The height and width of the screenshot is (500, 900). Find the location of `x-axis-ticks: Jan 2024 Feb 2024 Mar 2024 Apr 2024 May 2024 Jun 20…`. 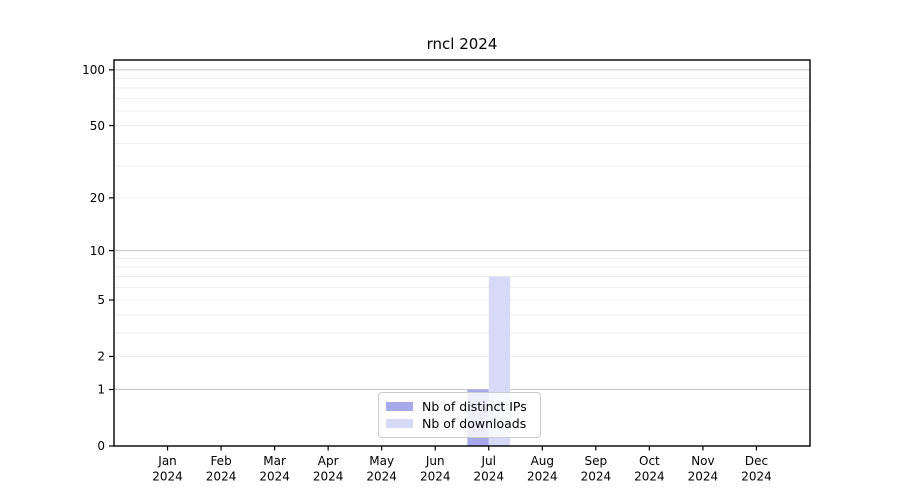

x-axis-ticks: Jan 2024 Feb 2024 Mar 2024 Apr 2024 May 2024 Jun 20… is located at coordinates (462, 465).